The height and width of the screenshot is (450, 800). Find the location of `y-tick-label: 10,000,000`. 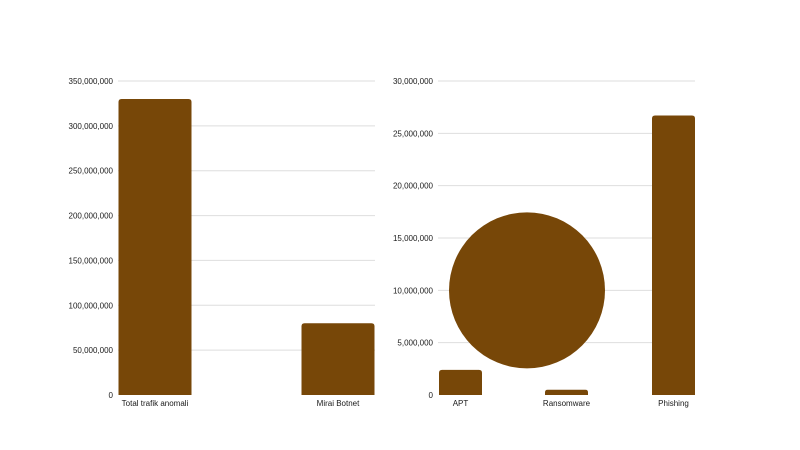

y-tick-label: 10,000,000 is located at coordinates (413, 290).